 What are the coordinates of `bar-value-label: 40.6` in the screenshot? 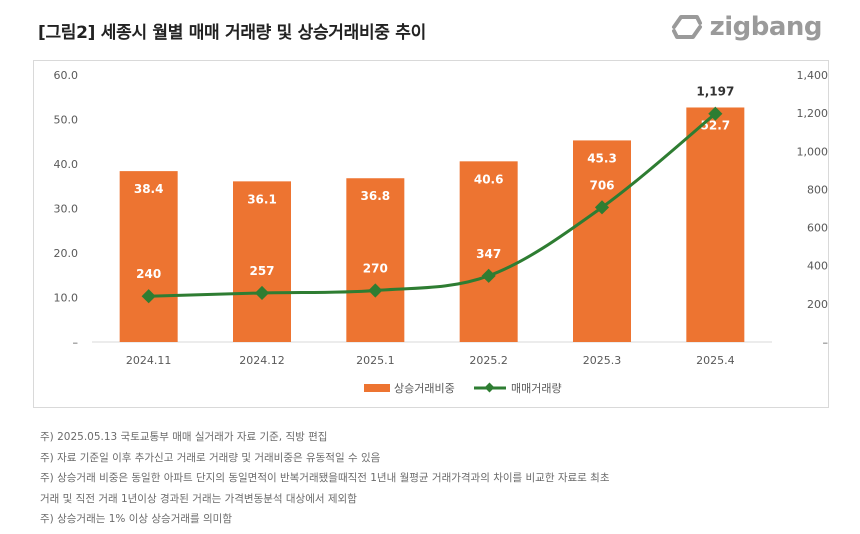 It's located at (489, 179).